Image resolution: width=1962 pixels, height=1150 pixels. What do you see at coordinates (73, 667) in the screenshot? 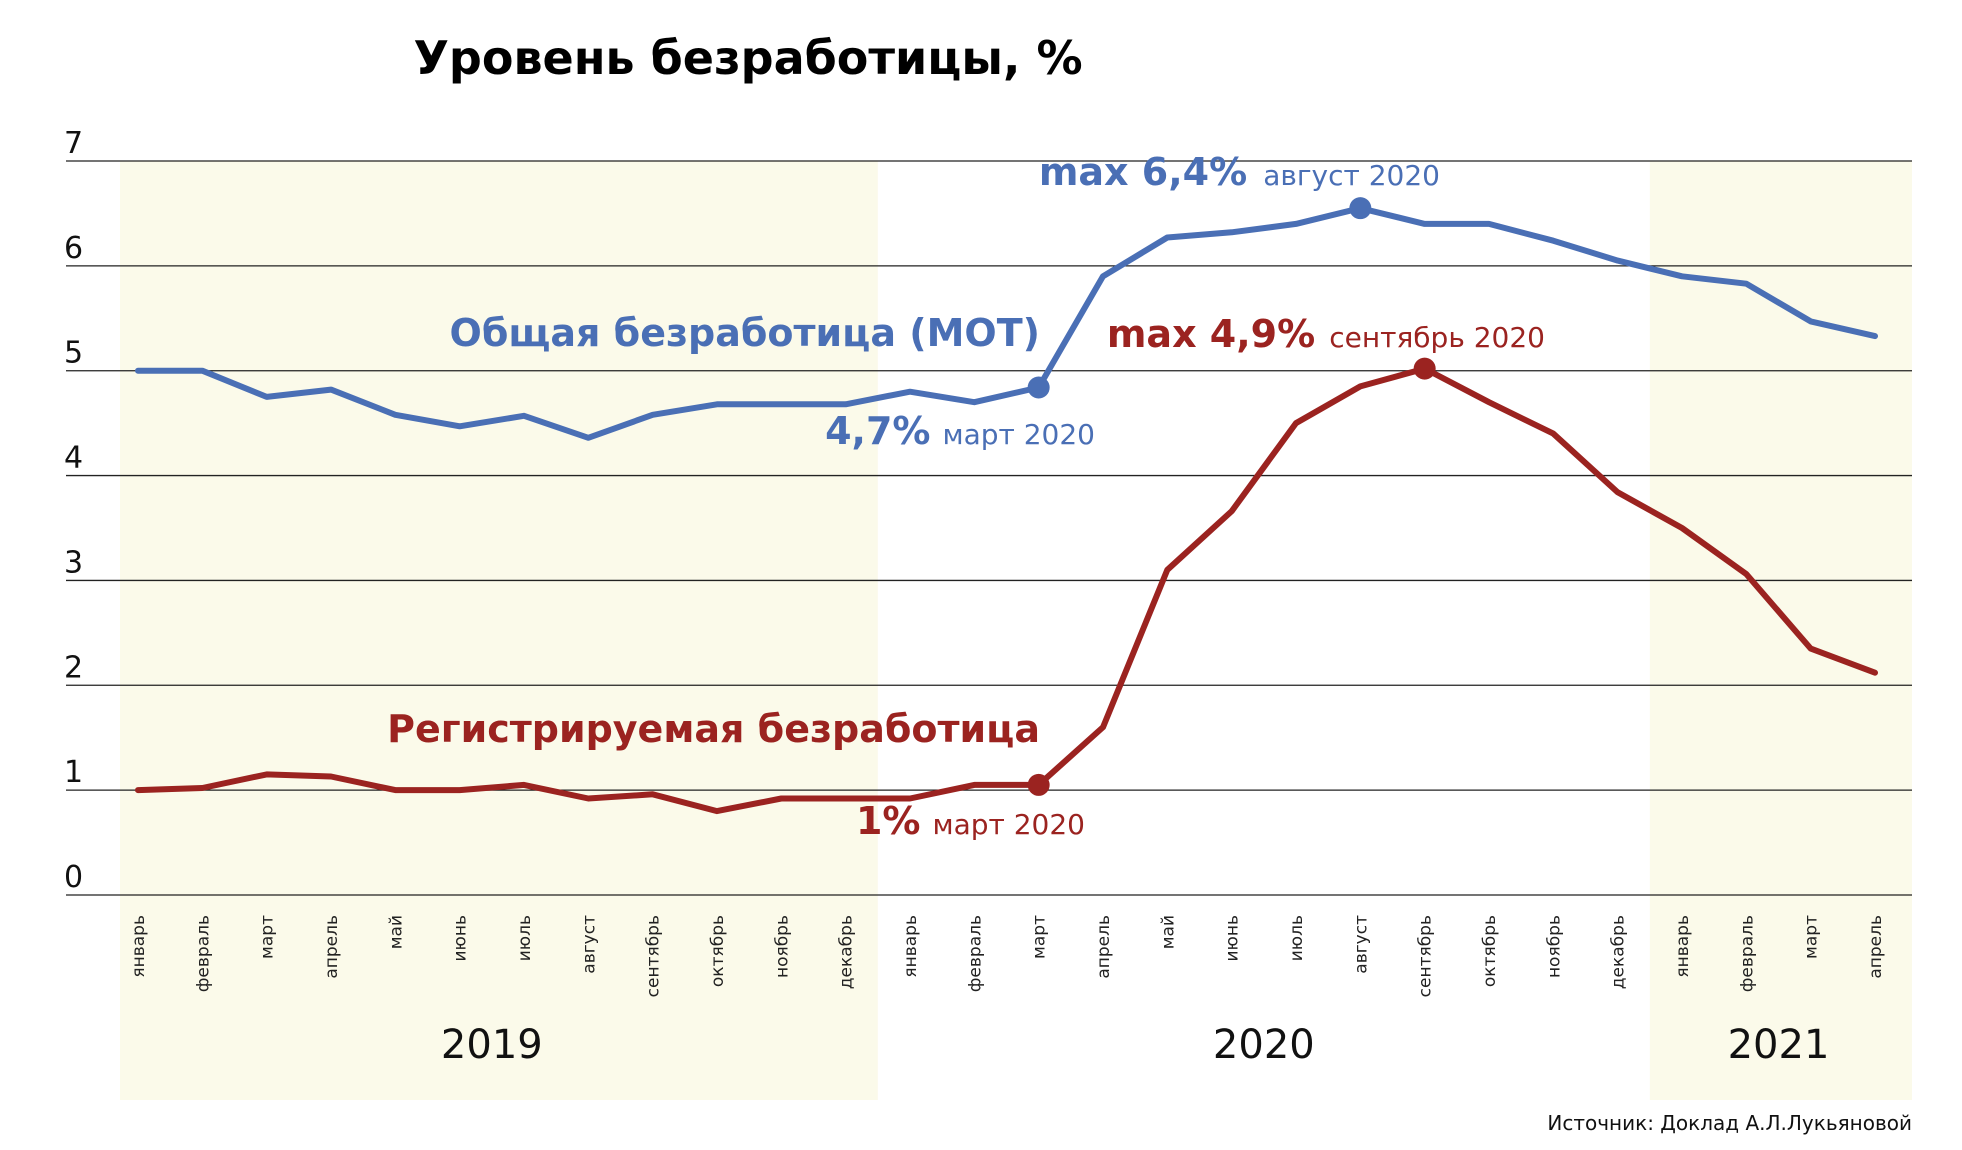
I see `y-tick-label: 2` at bounding box center [73, 667].